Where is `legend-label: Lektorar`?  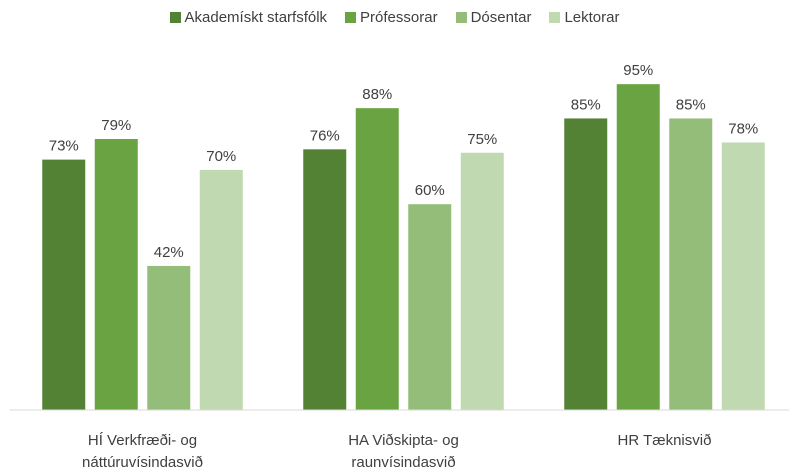
legend-label: Lektorar is located at coordinates (592, 17).